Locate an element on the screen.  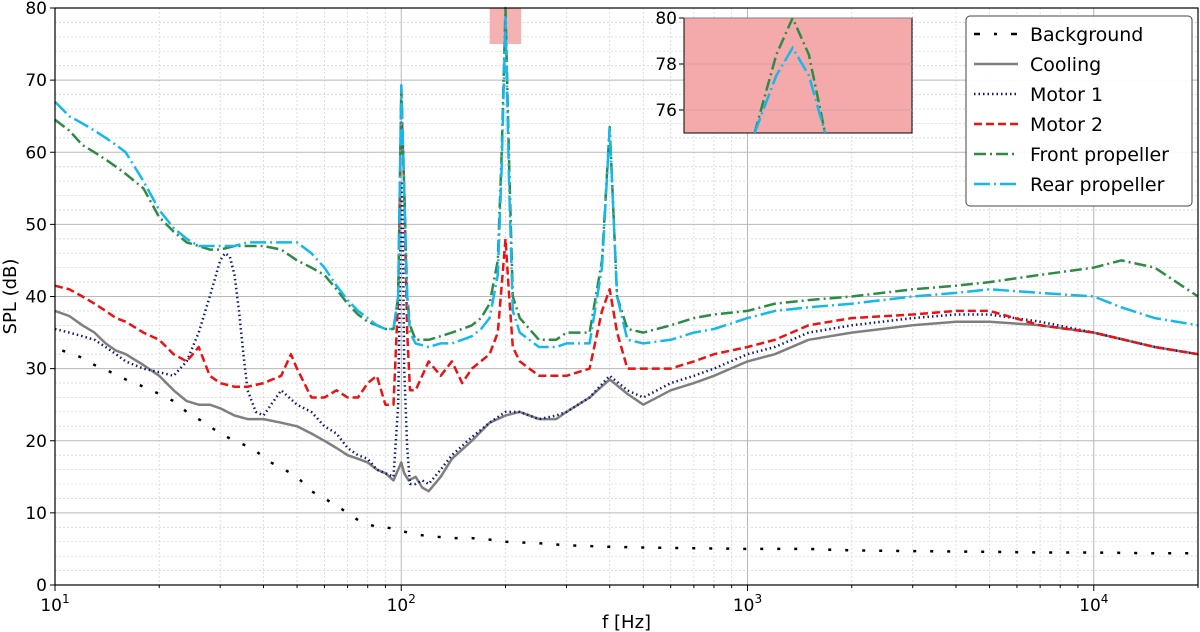
inset-zoom: 76 78 80 is located at coordinates (784, 71).